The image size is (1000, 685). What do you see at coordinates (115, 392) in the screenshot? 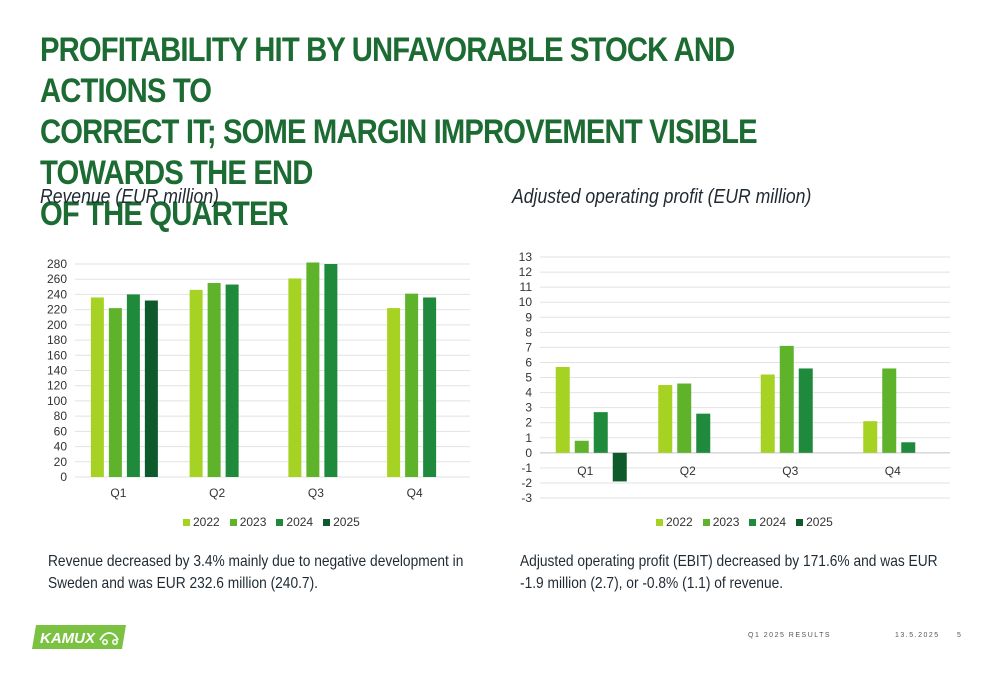
I see `revenue-bar-q1-2023` at bounding box center [115, 392].